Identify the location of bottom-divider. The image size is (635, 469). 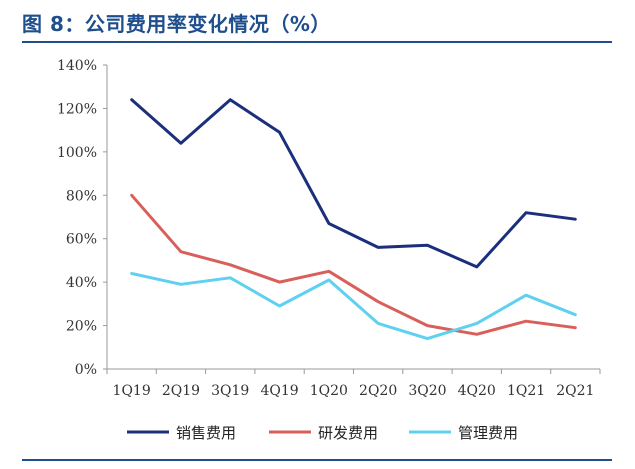
(317, 460).